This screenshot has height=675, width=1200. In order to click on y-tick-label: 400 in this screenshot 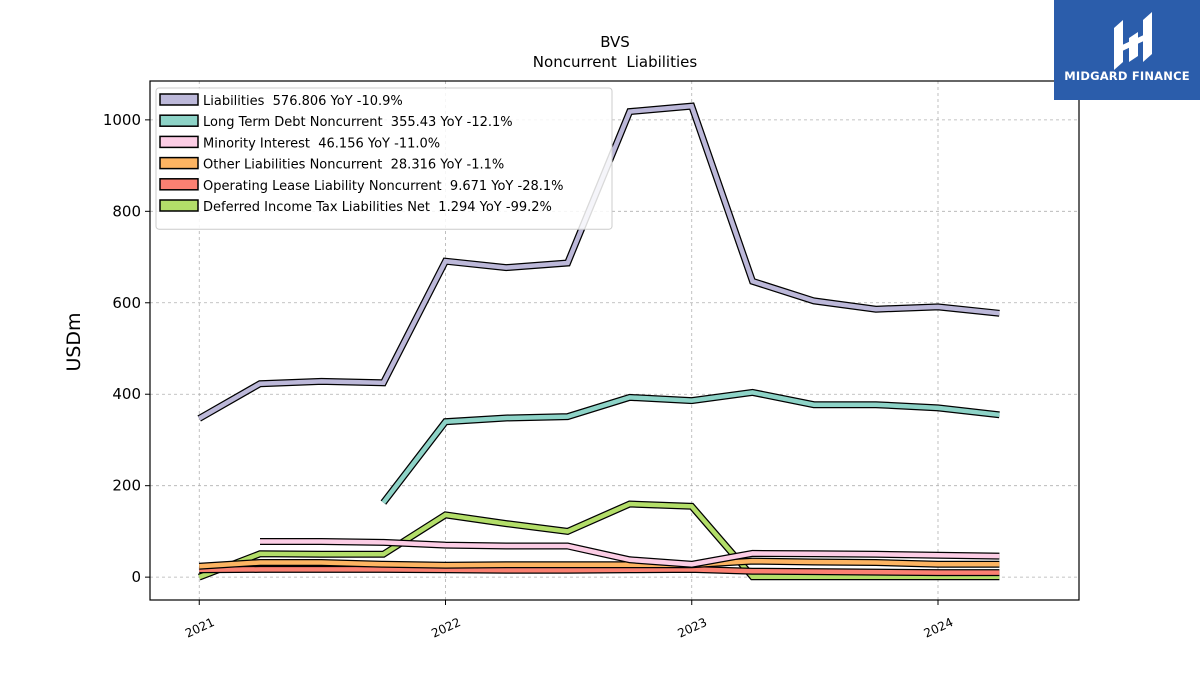, I will do `click(126, 394)`.